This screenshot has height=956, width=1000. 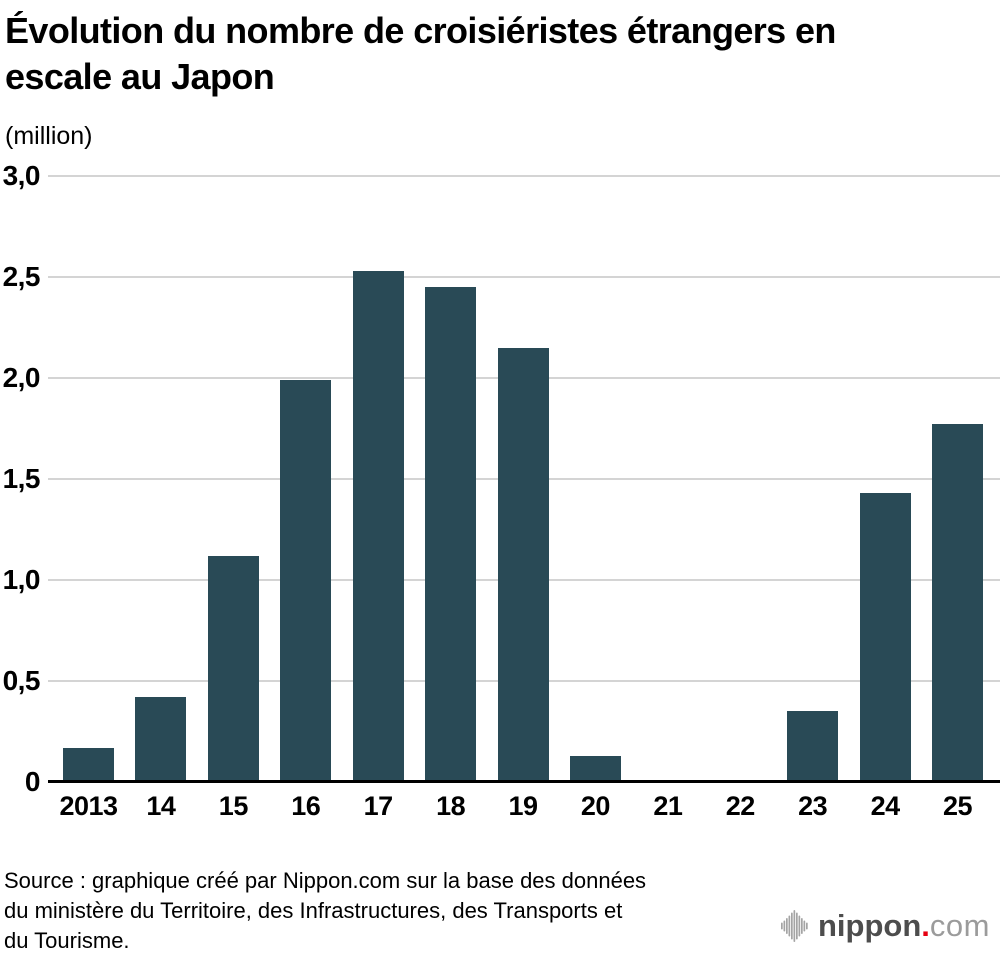 What do you see at coordinates (161, 806) in the screenshot?
I see `x-axis-tick-label: 14` at bounding box center [161, 806].